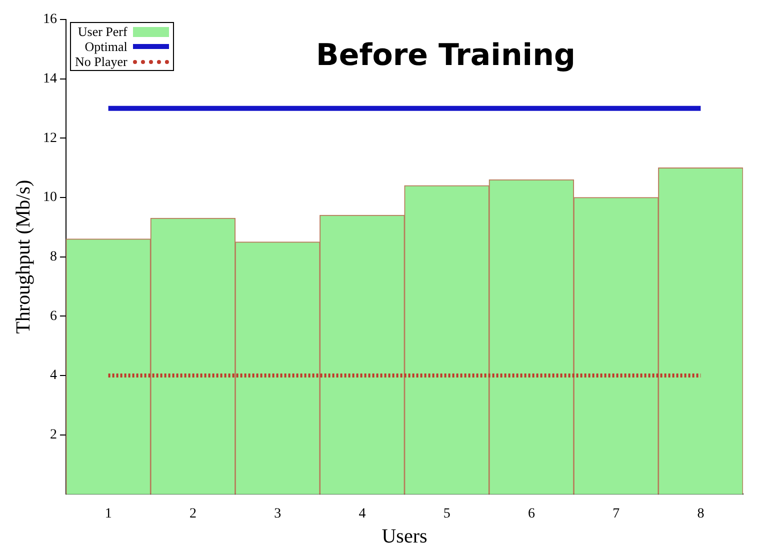  I want to click on y-tick-label: 16, so click(50, 20).